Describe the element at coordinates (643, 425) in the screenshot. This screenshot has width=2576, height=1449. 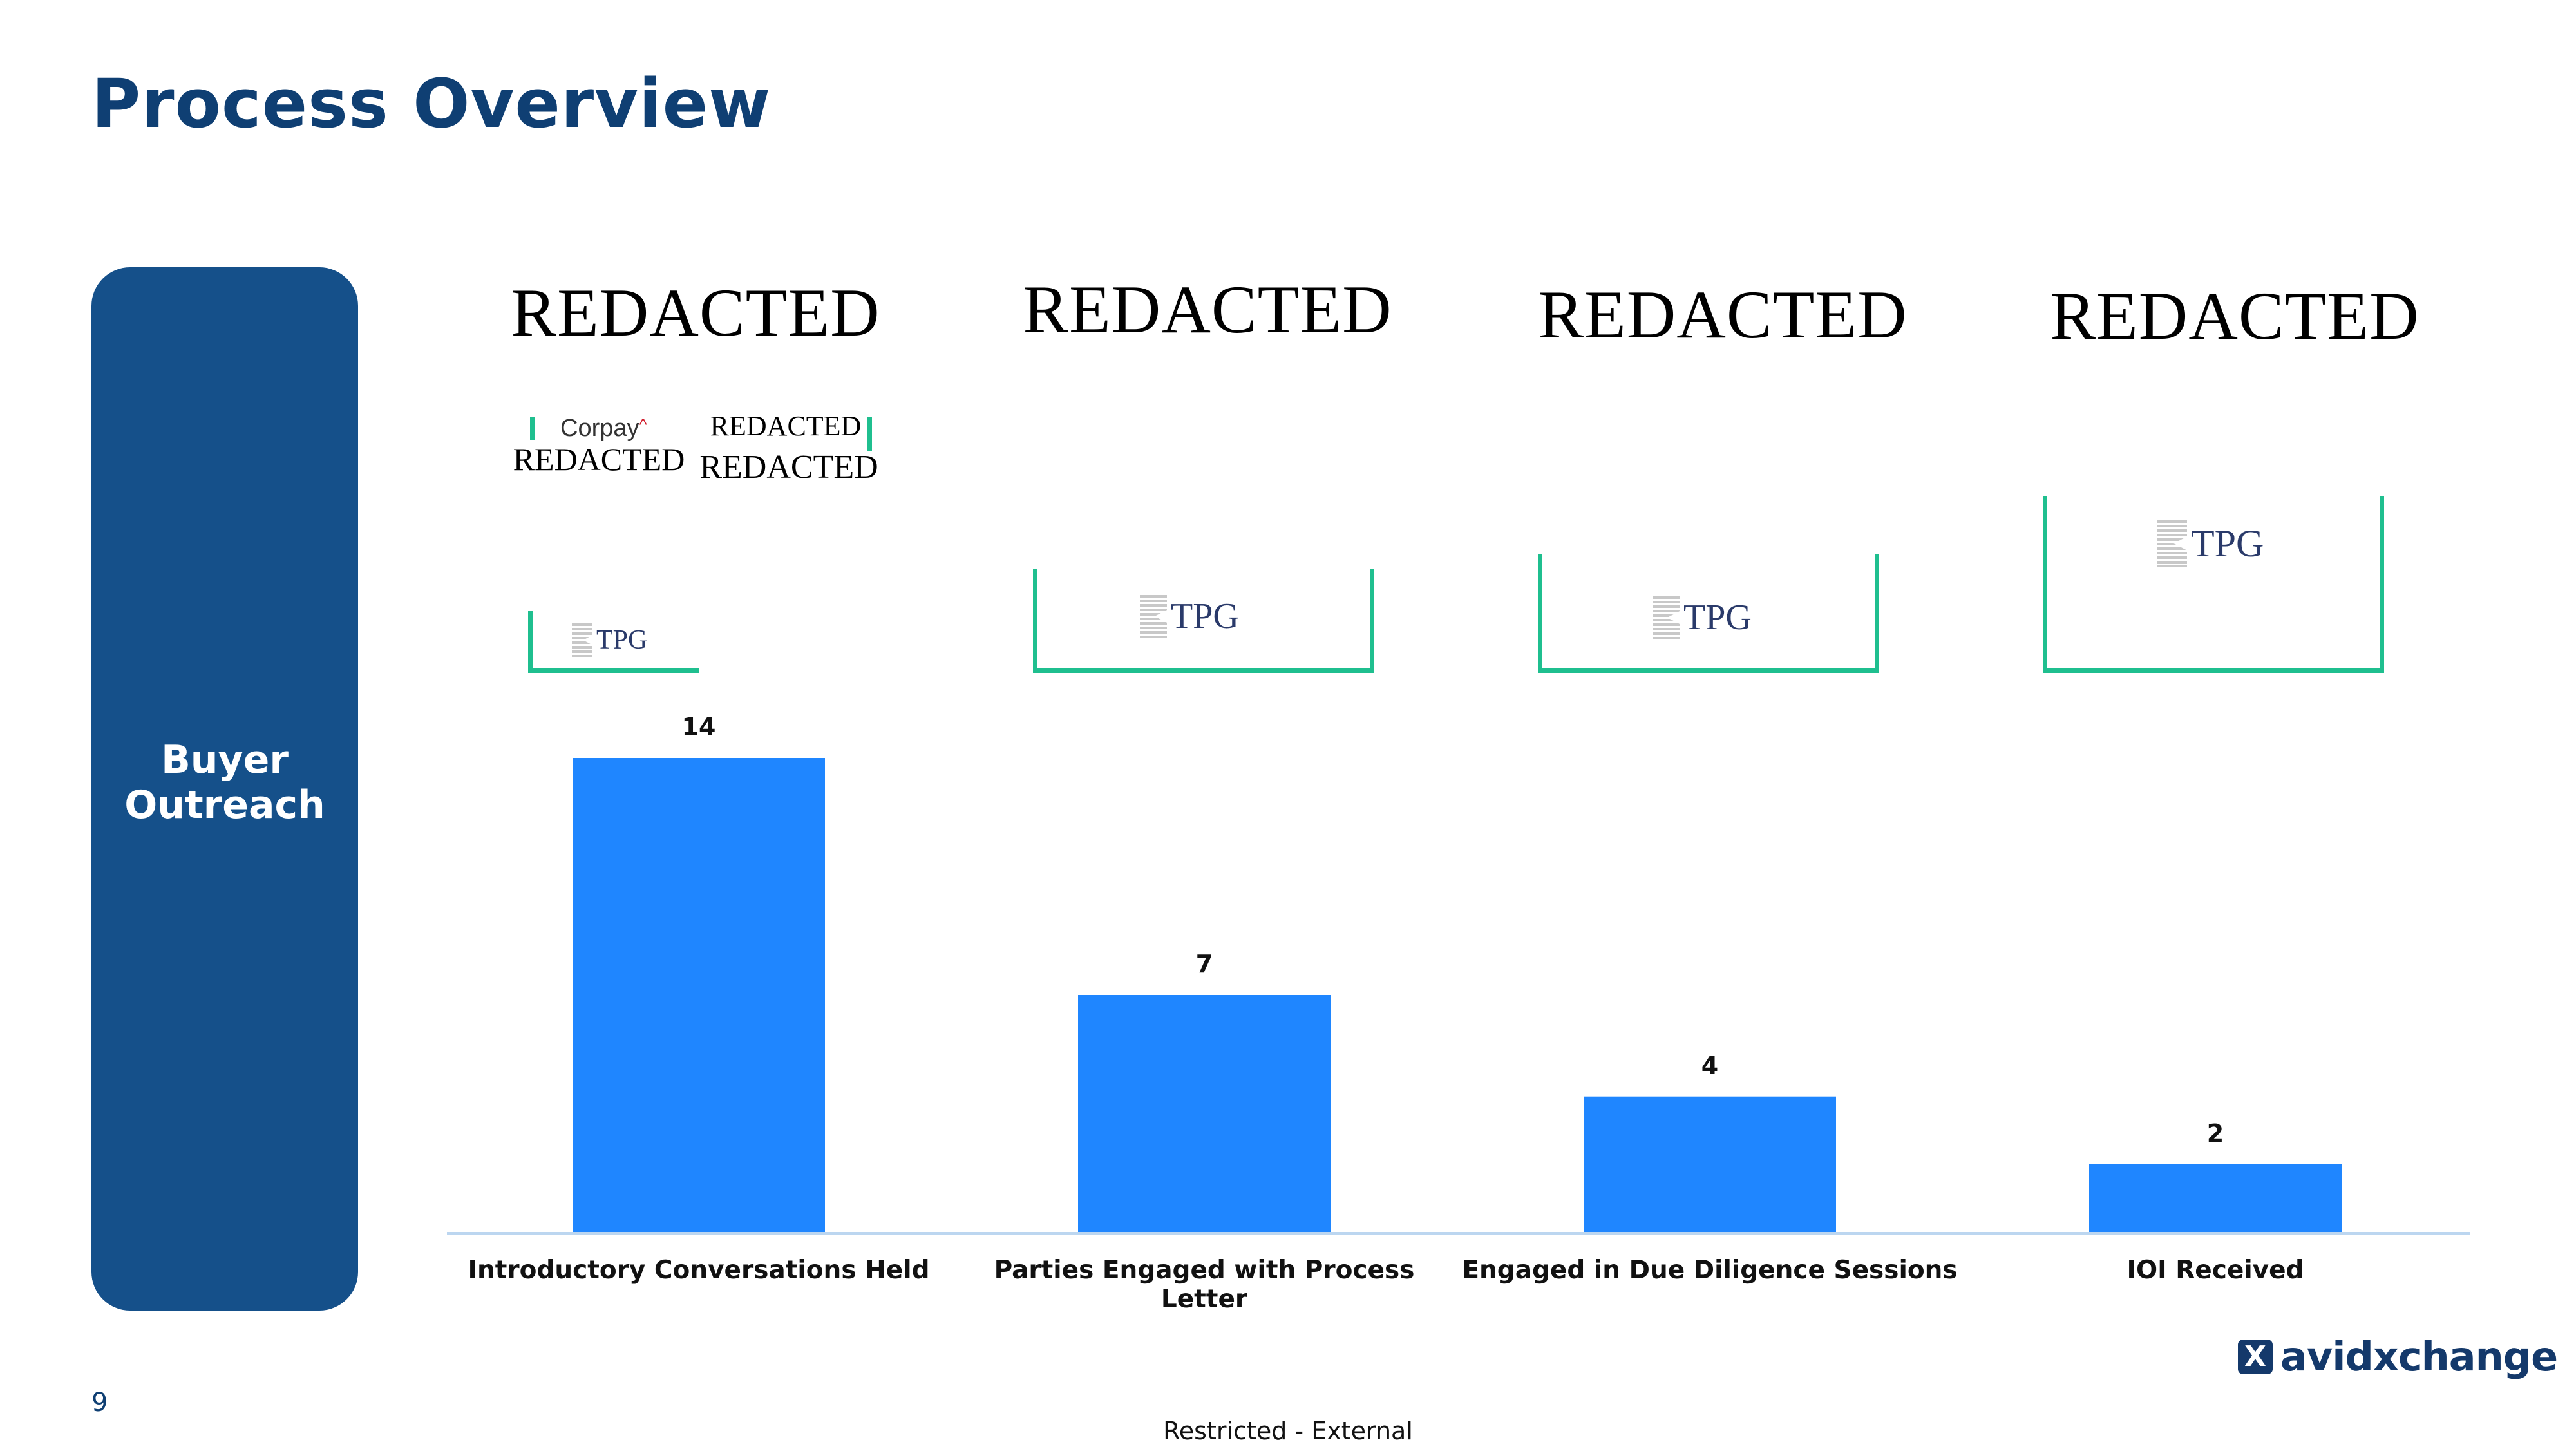
I see `corpay-caret-icon: ^` at that location.